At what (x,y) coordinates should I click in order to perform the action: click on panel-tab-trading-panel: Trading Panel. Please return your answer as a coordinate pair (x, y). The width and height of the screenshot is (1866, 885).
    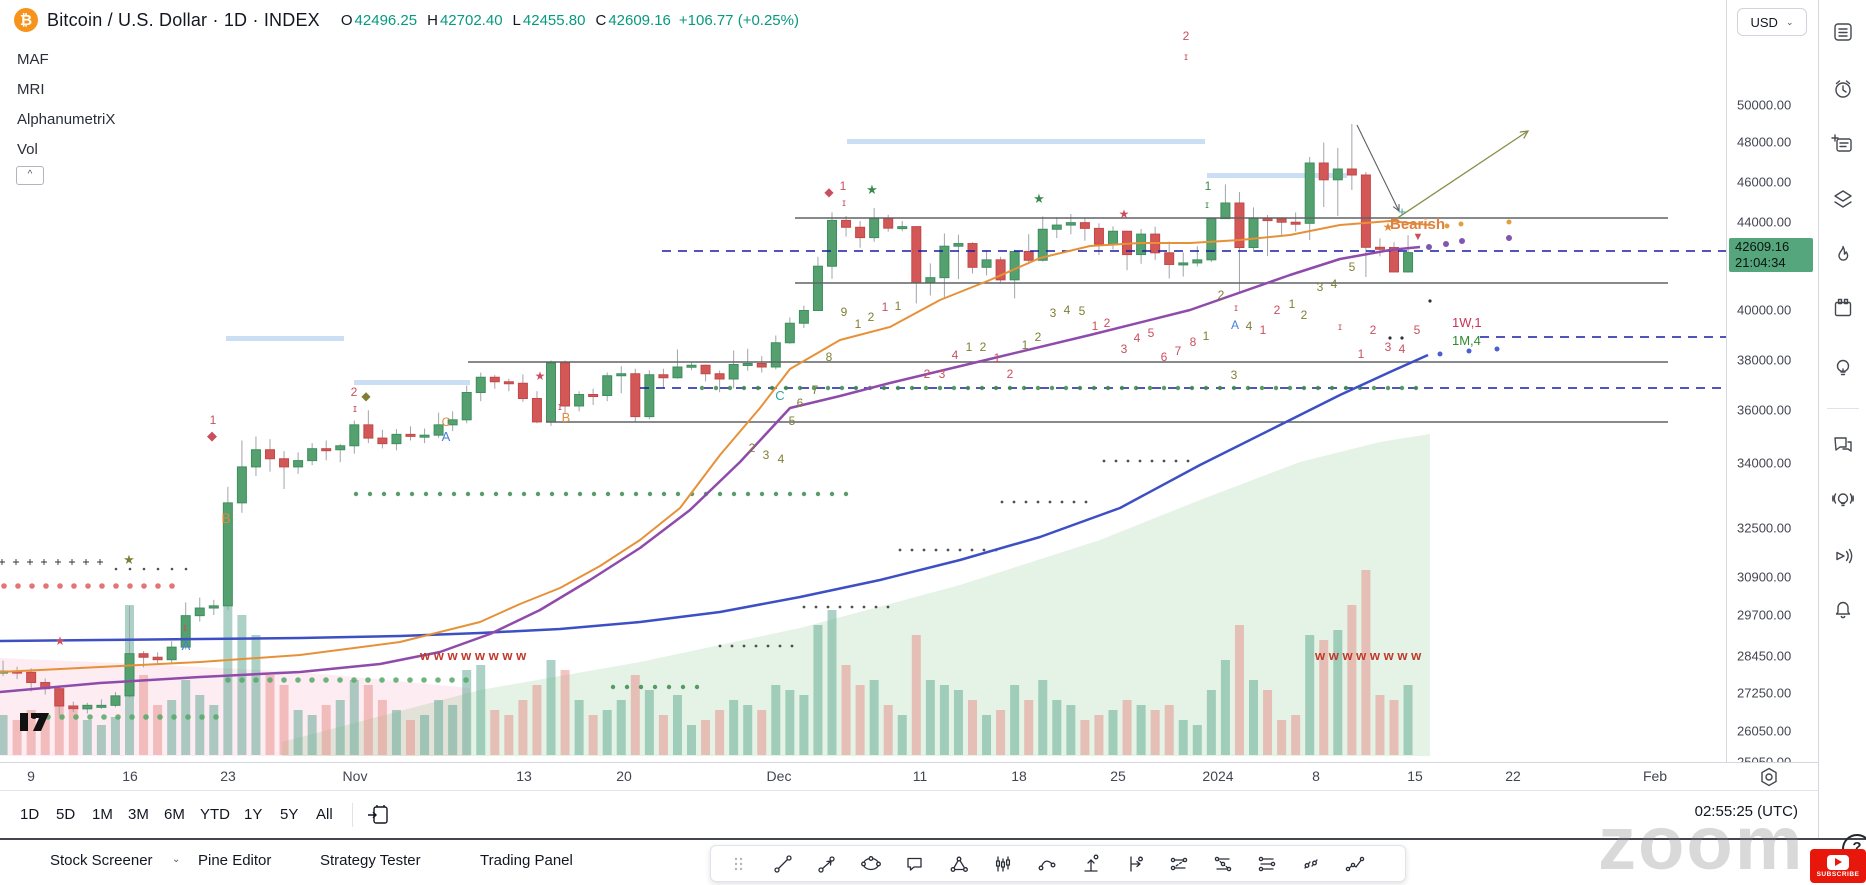
    Looking at the image, I should click on (526, 860).